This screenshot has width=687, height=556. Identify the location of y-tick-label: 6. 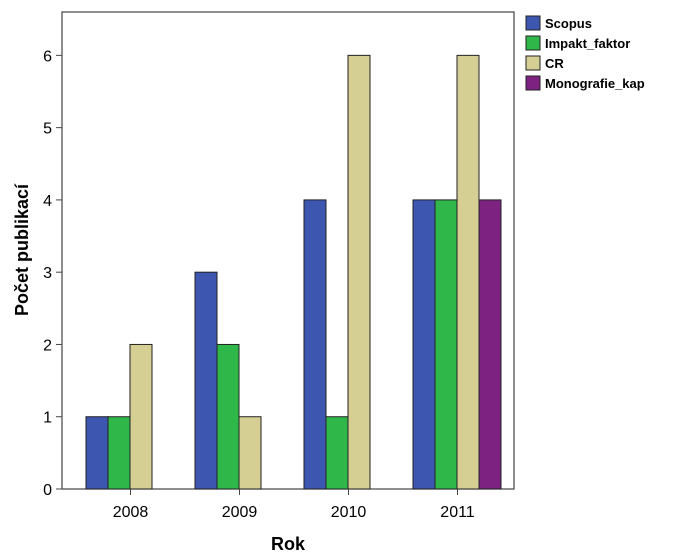
(47, 56).